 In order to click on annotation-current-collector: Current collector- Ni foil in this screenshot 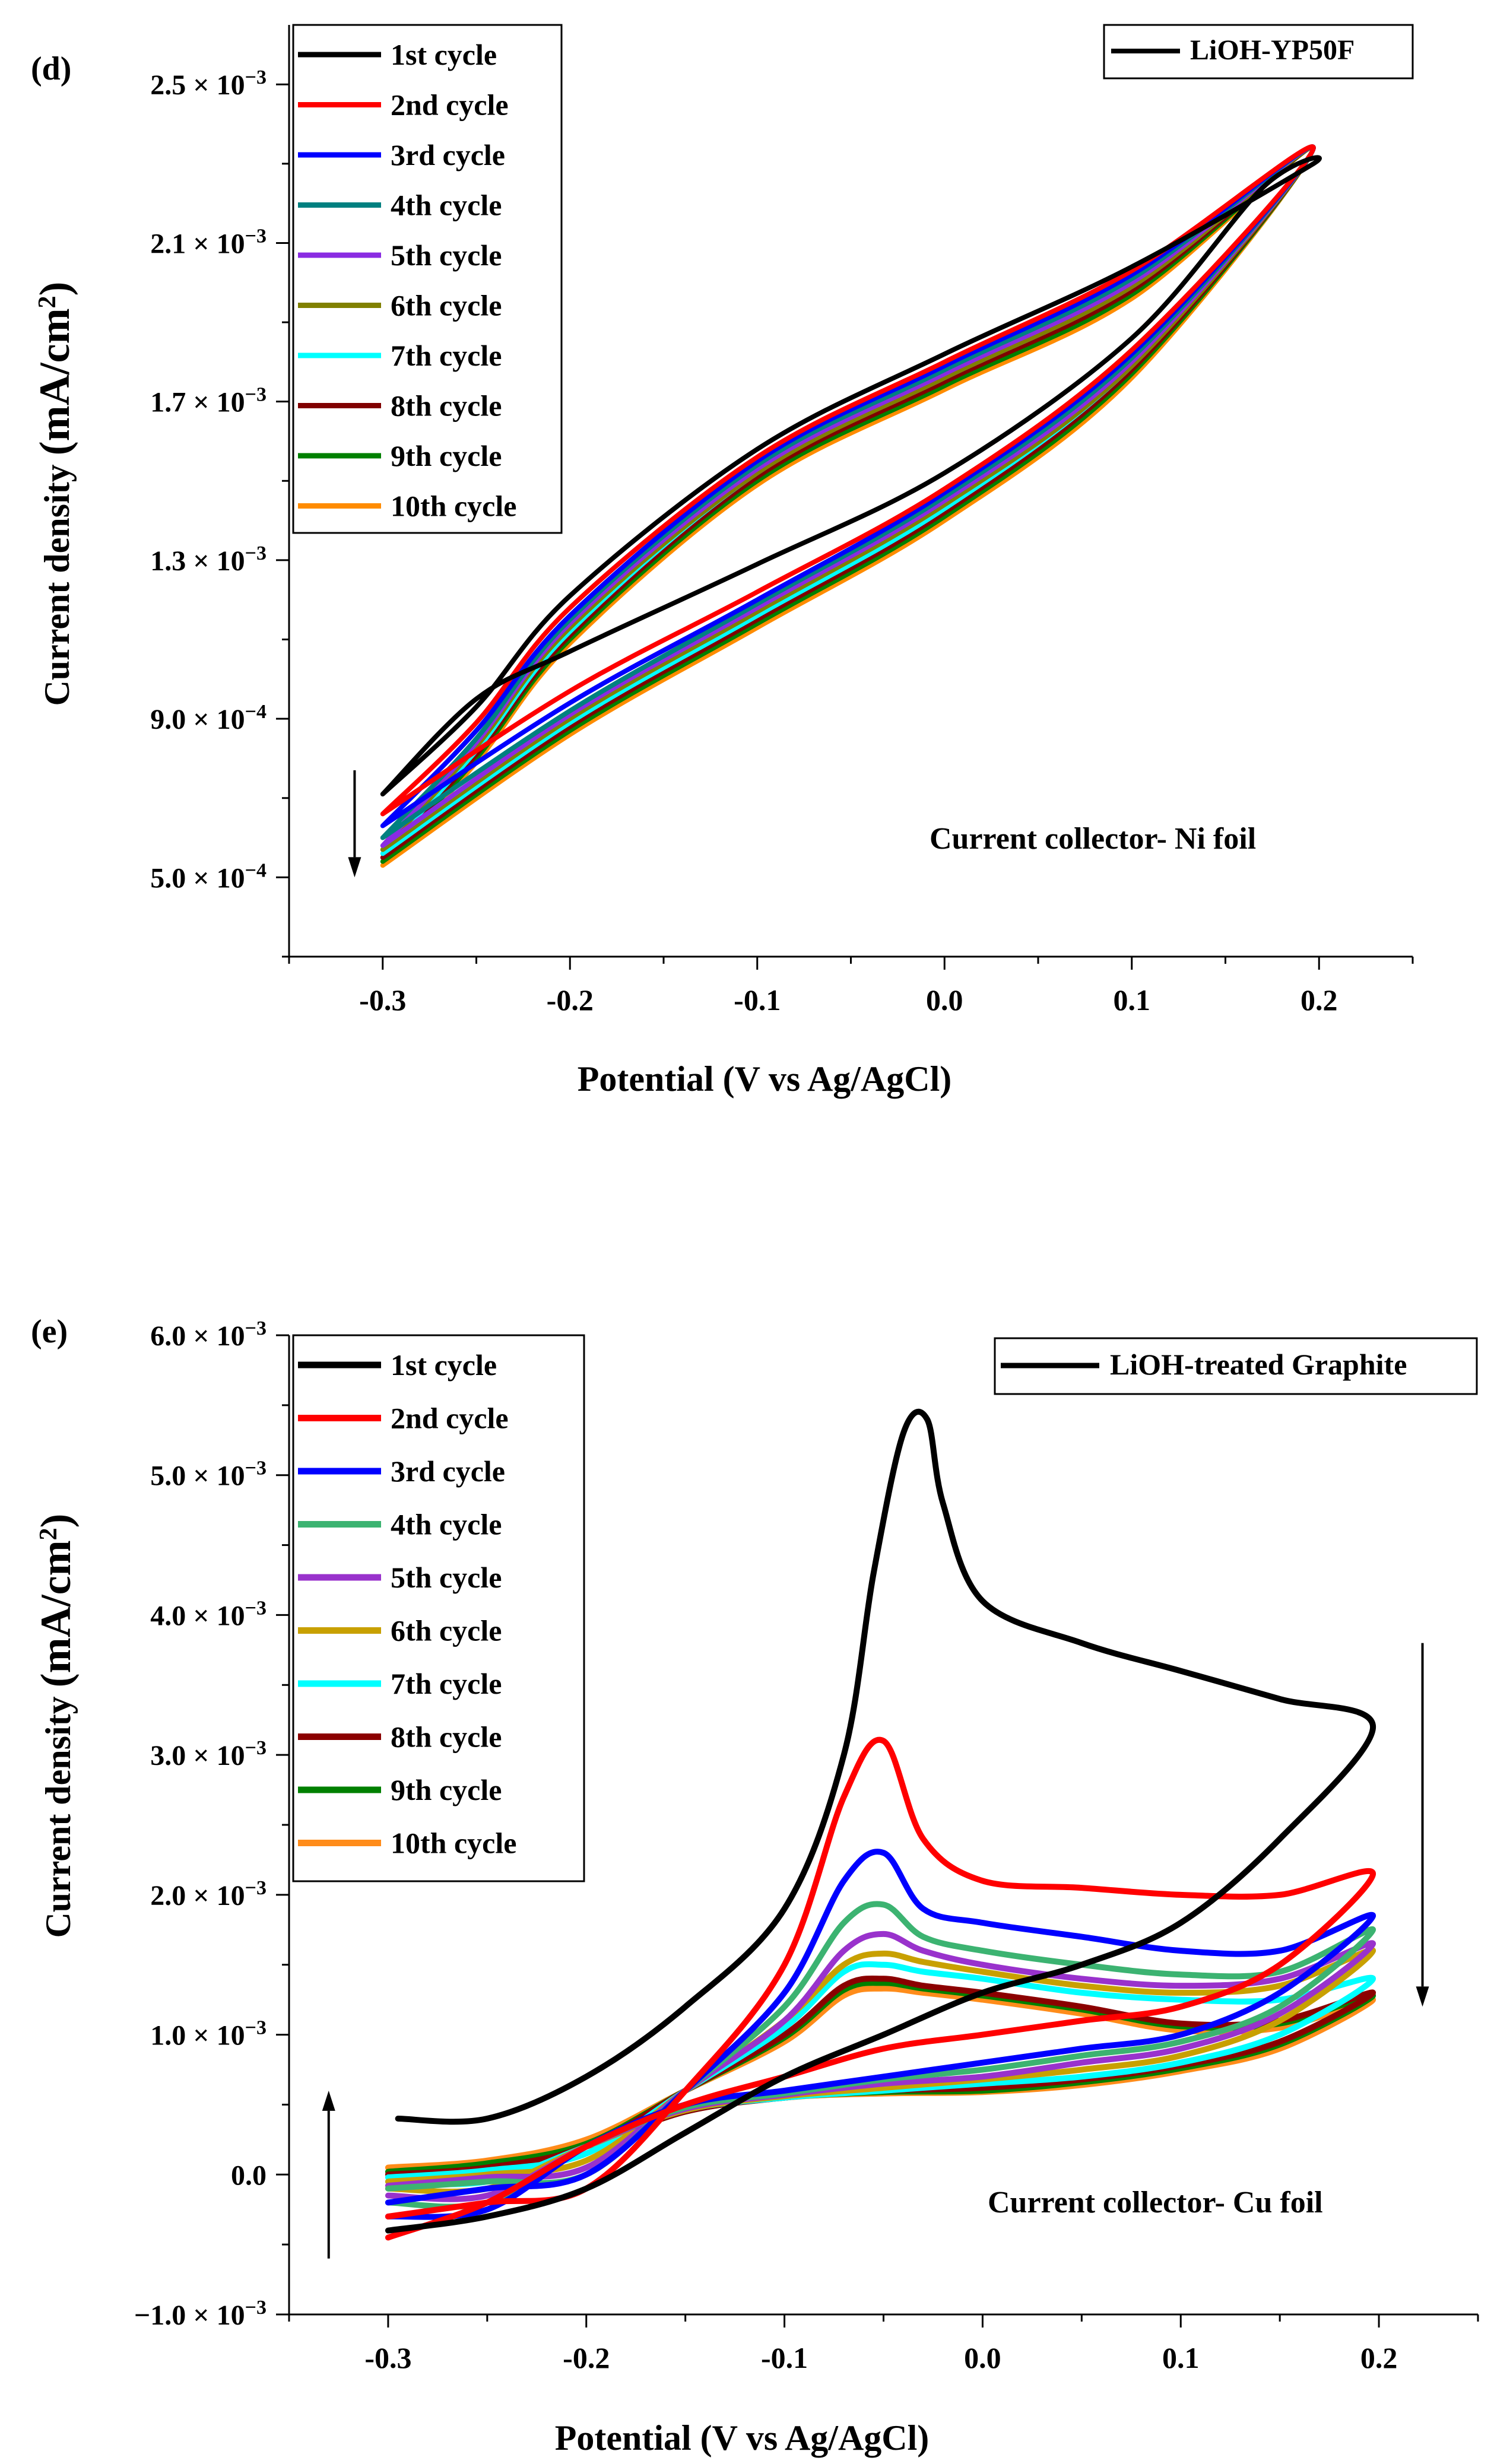, I will do `click(1093, 839)`.